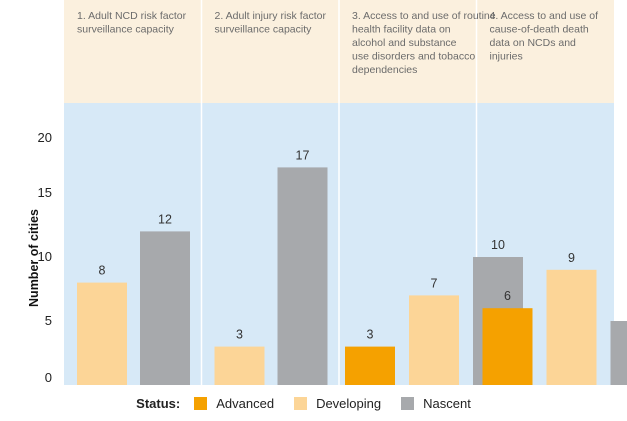 The height and width of the screenshot is (421, 627). I want to click on legend-item-developing: Developing, so click(337, 403).